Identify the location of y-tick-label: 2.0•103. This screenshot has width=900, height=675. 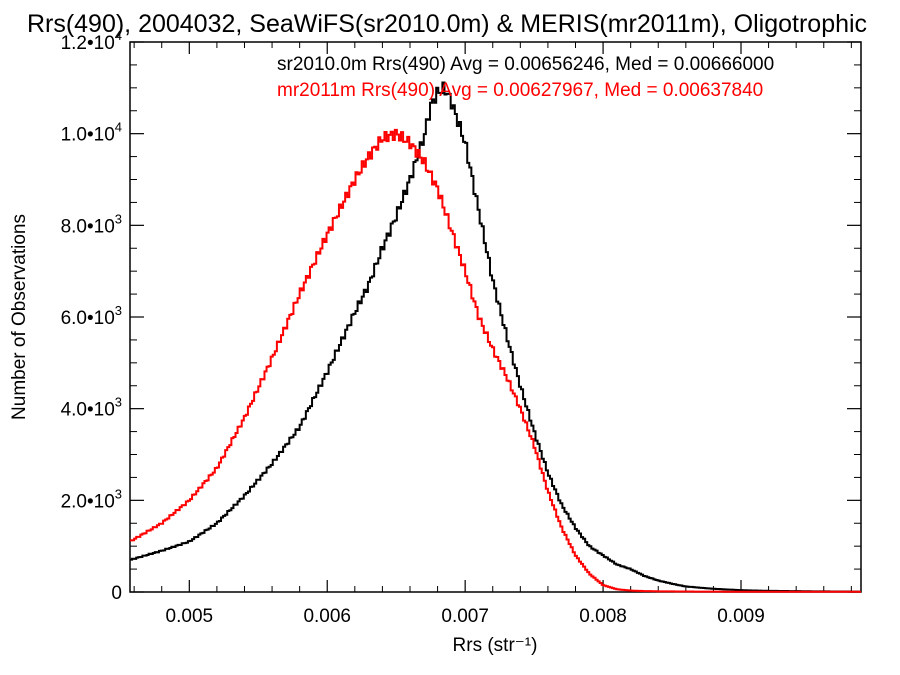
(91, 499).